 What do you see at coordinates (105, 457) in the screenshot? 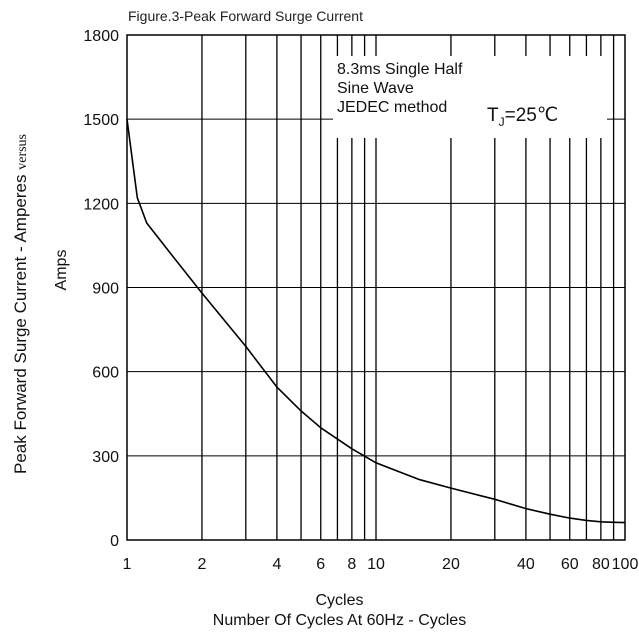
I see `y-tick-label: 300` at bounding box center [105, 457].